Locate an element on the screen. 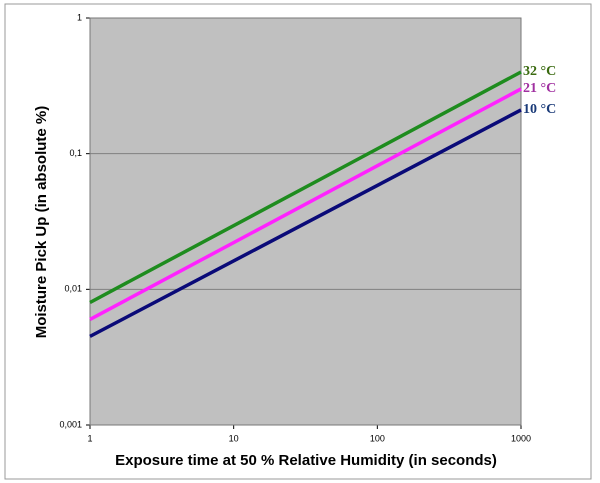 This screenshot has width=600, height=483. y-axis-title: Moisture Pick Up (in absolute %) is located at coordinates (41, 222).